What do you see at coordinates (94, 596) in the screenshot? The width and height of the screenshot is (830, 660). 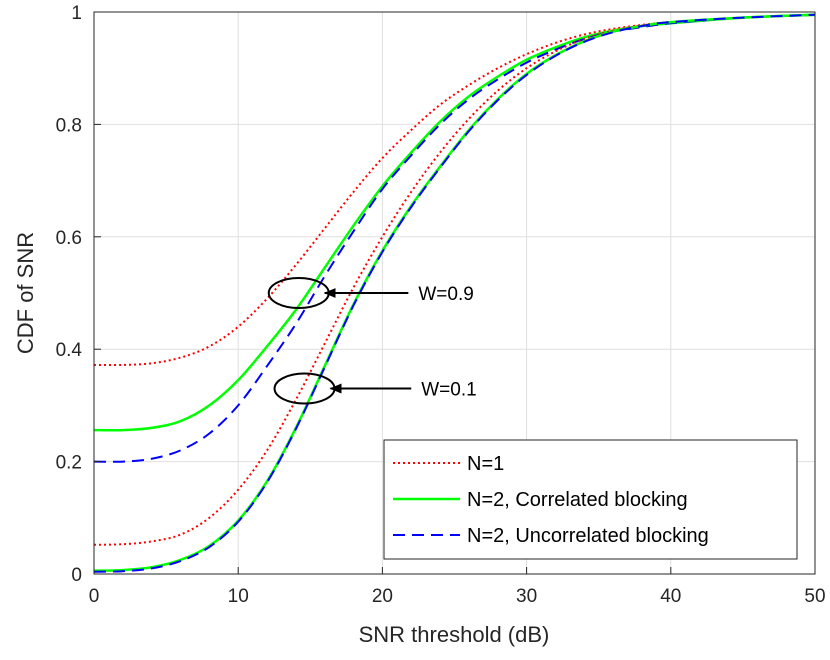 I see `x-tick-label: 0` at bounding box center [94, 596].